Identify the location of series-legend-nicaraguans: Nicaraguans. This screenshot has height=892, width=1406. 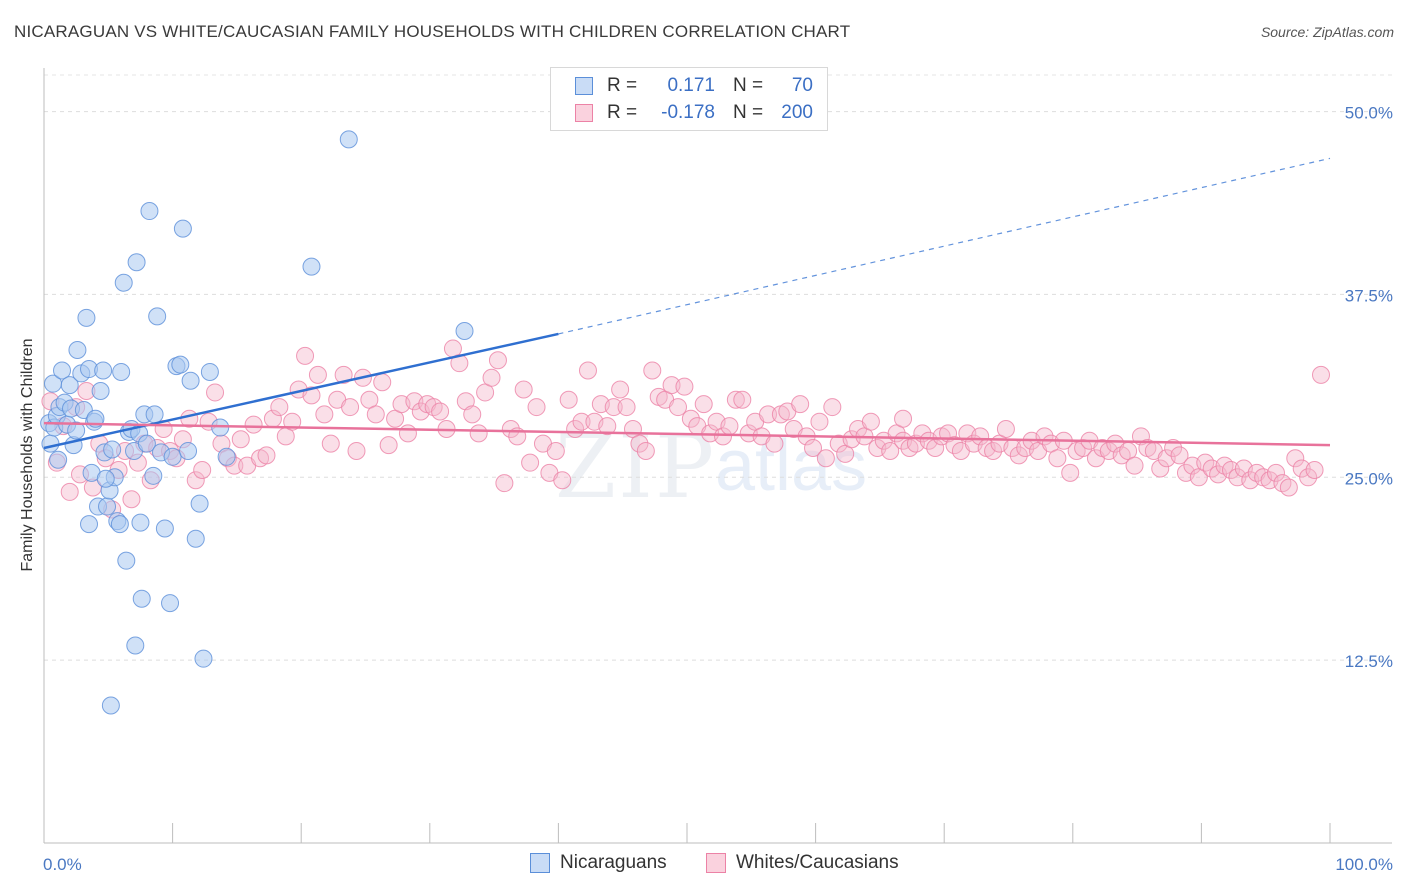
(598, 863).